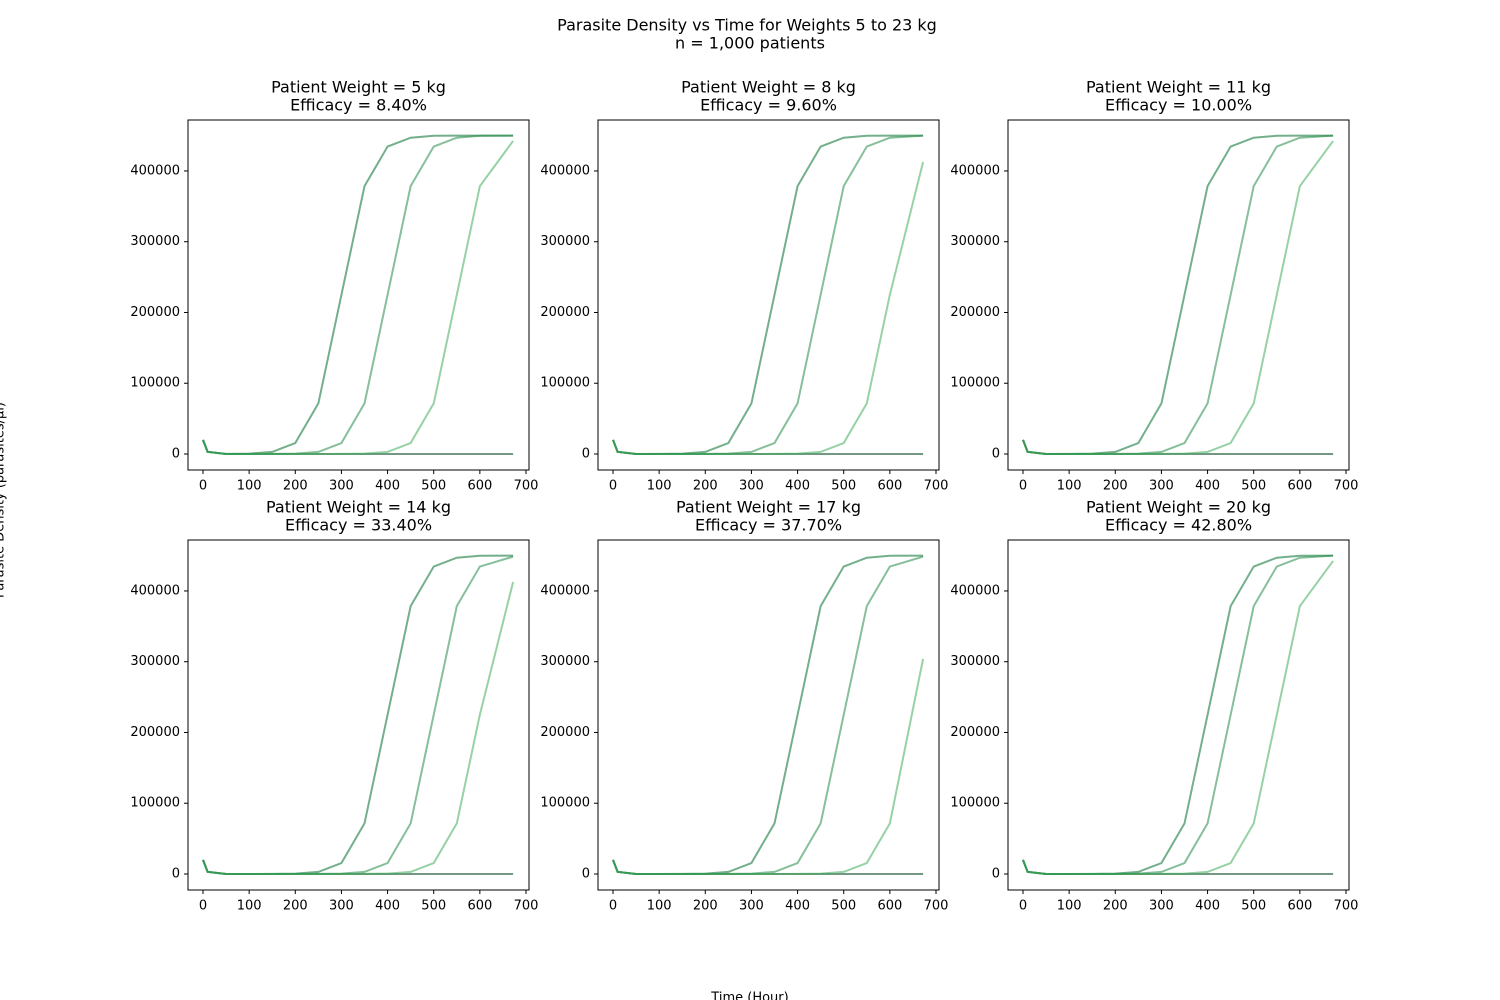  I want to click on subplot-title: Efficacy = 33.40%, so click(358, 525).